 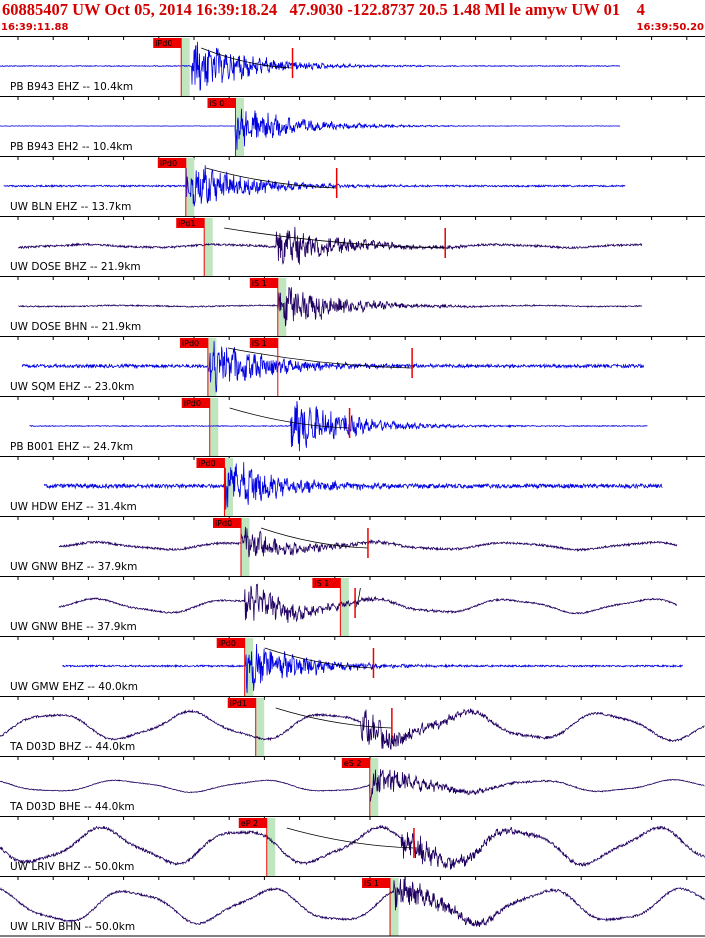 I want to click on channel-row: iS 1 UW DOSE BHN -- 21.9km, so click(x=352, y=306).